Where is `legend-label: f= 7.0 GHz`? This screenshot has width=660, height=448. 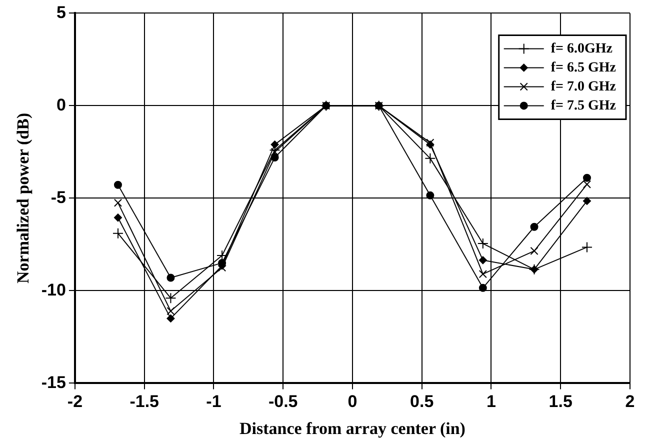
legend-label: f= 7.0 GHz is located at coordinates (583, 86).